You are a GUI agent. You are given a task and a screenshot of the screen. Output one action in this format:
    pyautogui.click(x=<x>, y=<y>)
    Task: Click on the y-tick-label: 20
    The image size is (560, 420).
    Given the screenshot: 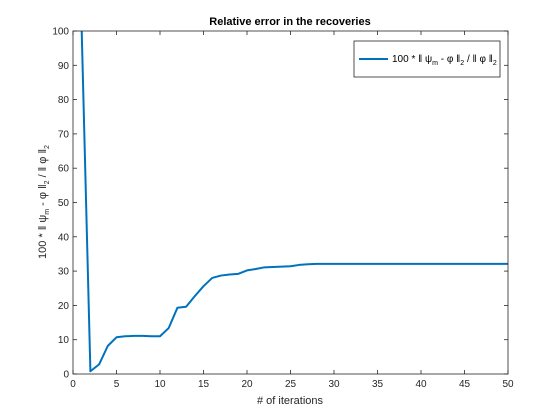 What is the action you would take?
    pyautogui.click(x=64, y=306)
    